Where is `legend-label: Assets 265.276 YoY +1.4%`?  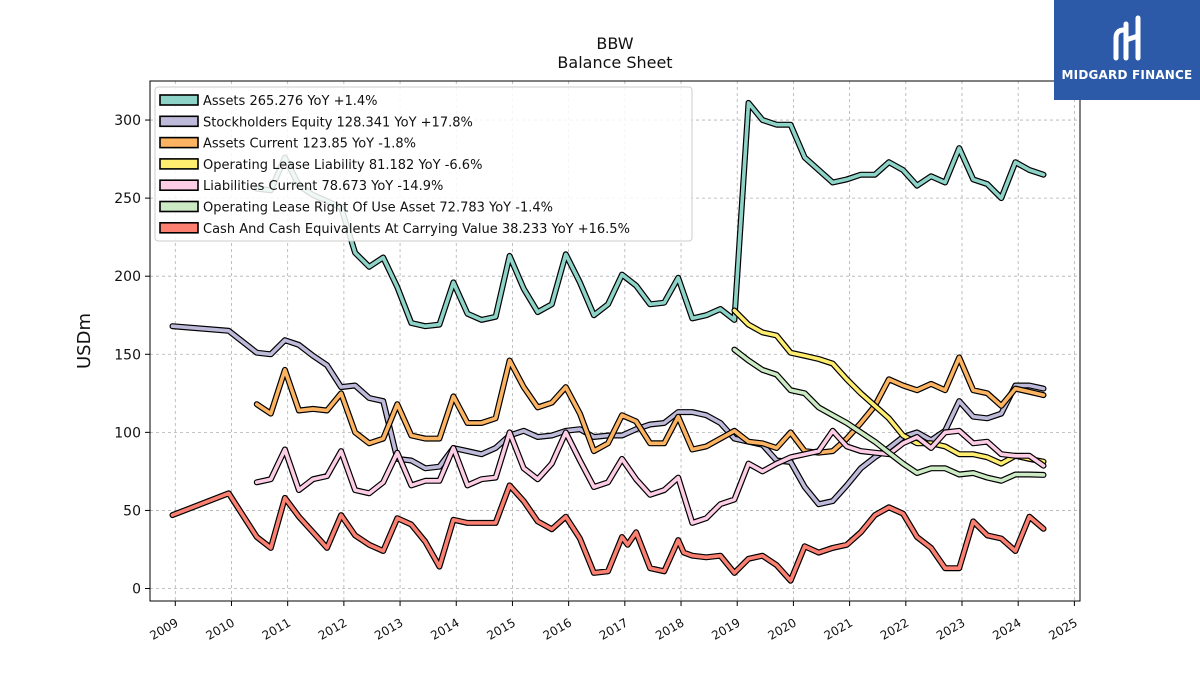
legend-label: Assets 265.276 YoY +1.4% is located at coordinates (290, 101).